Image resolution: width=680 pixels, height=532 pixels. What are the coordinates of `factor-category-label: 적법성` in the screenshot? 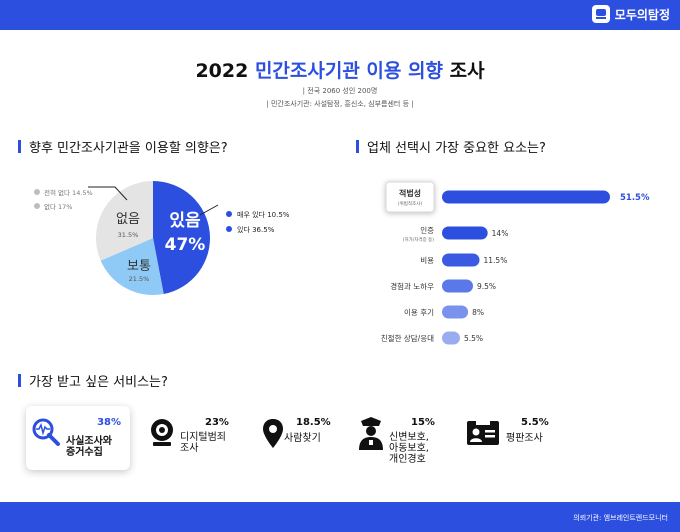 It's located at (410, 193).